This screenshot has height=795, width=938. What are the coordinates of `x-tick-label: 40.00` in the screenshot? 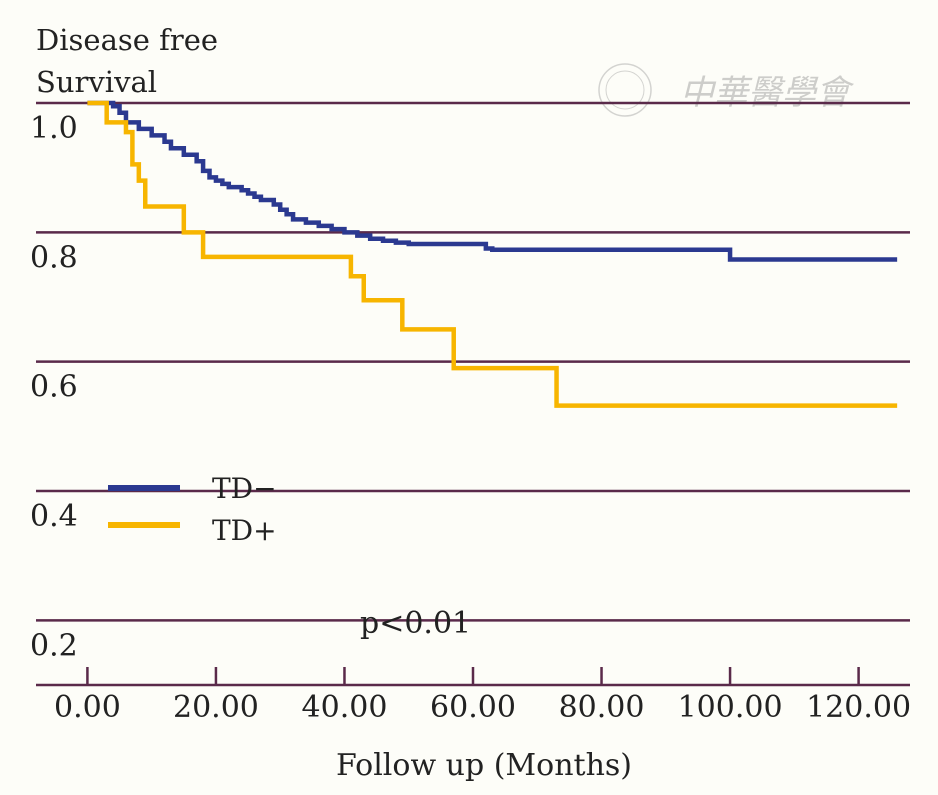 It's located at (345, 707).